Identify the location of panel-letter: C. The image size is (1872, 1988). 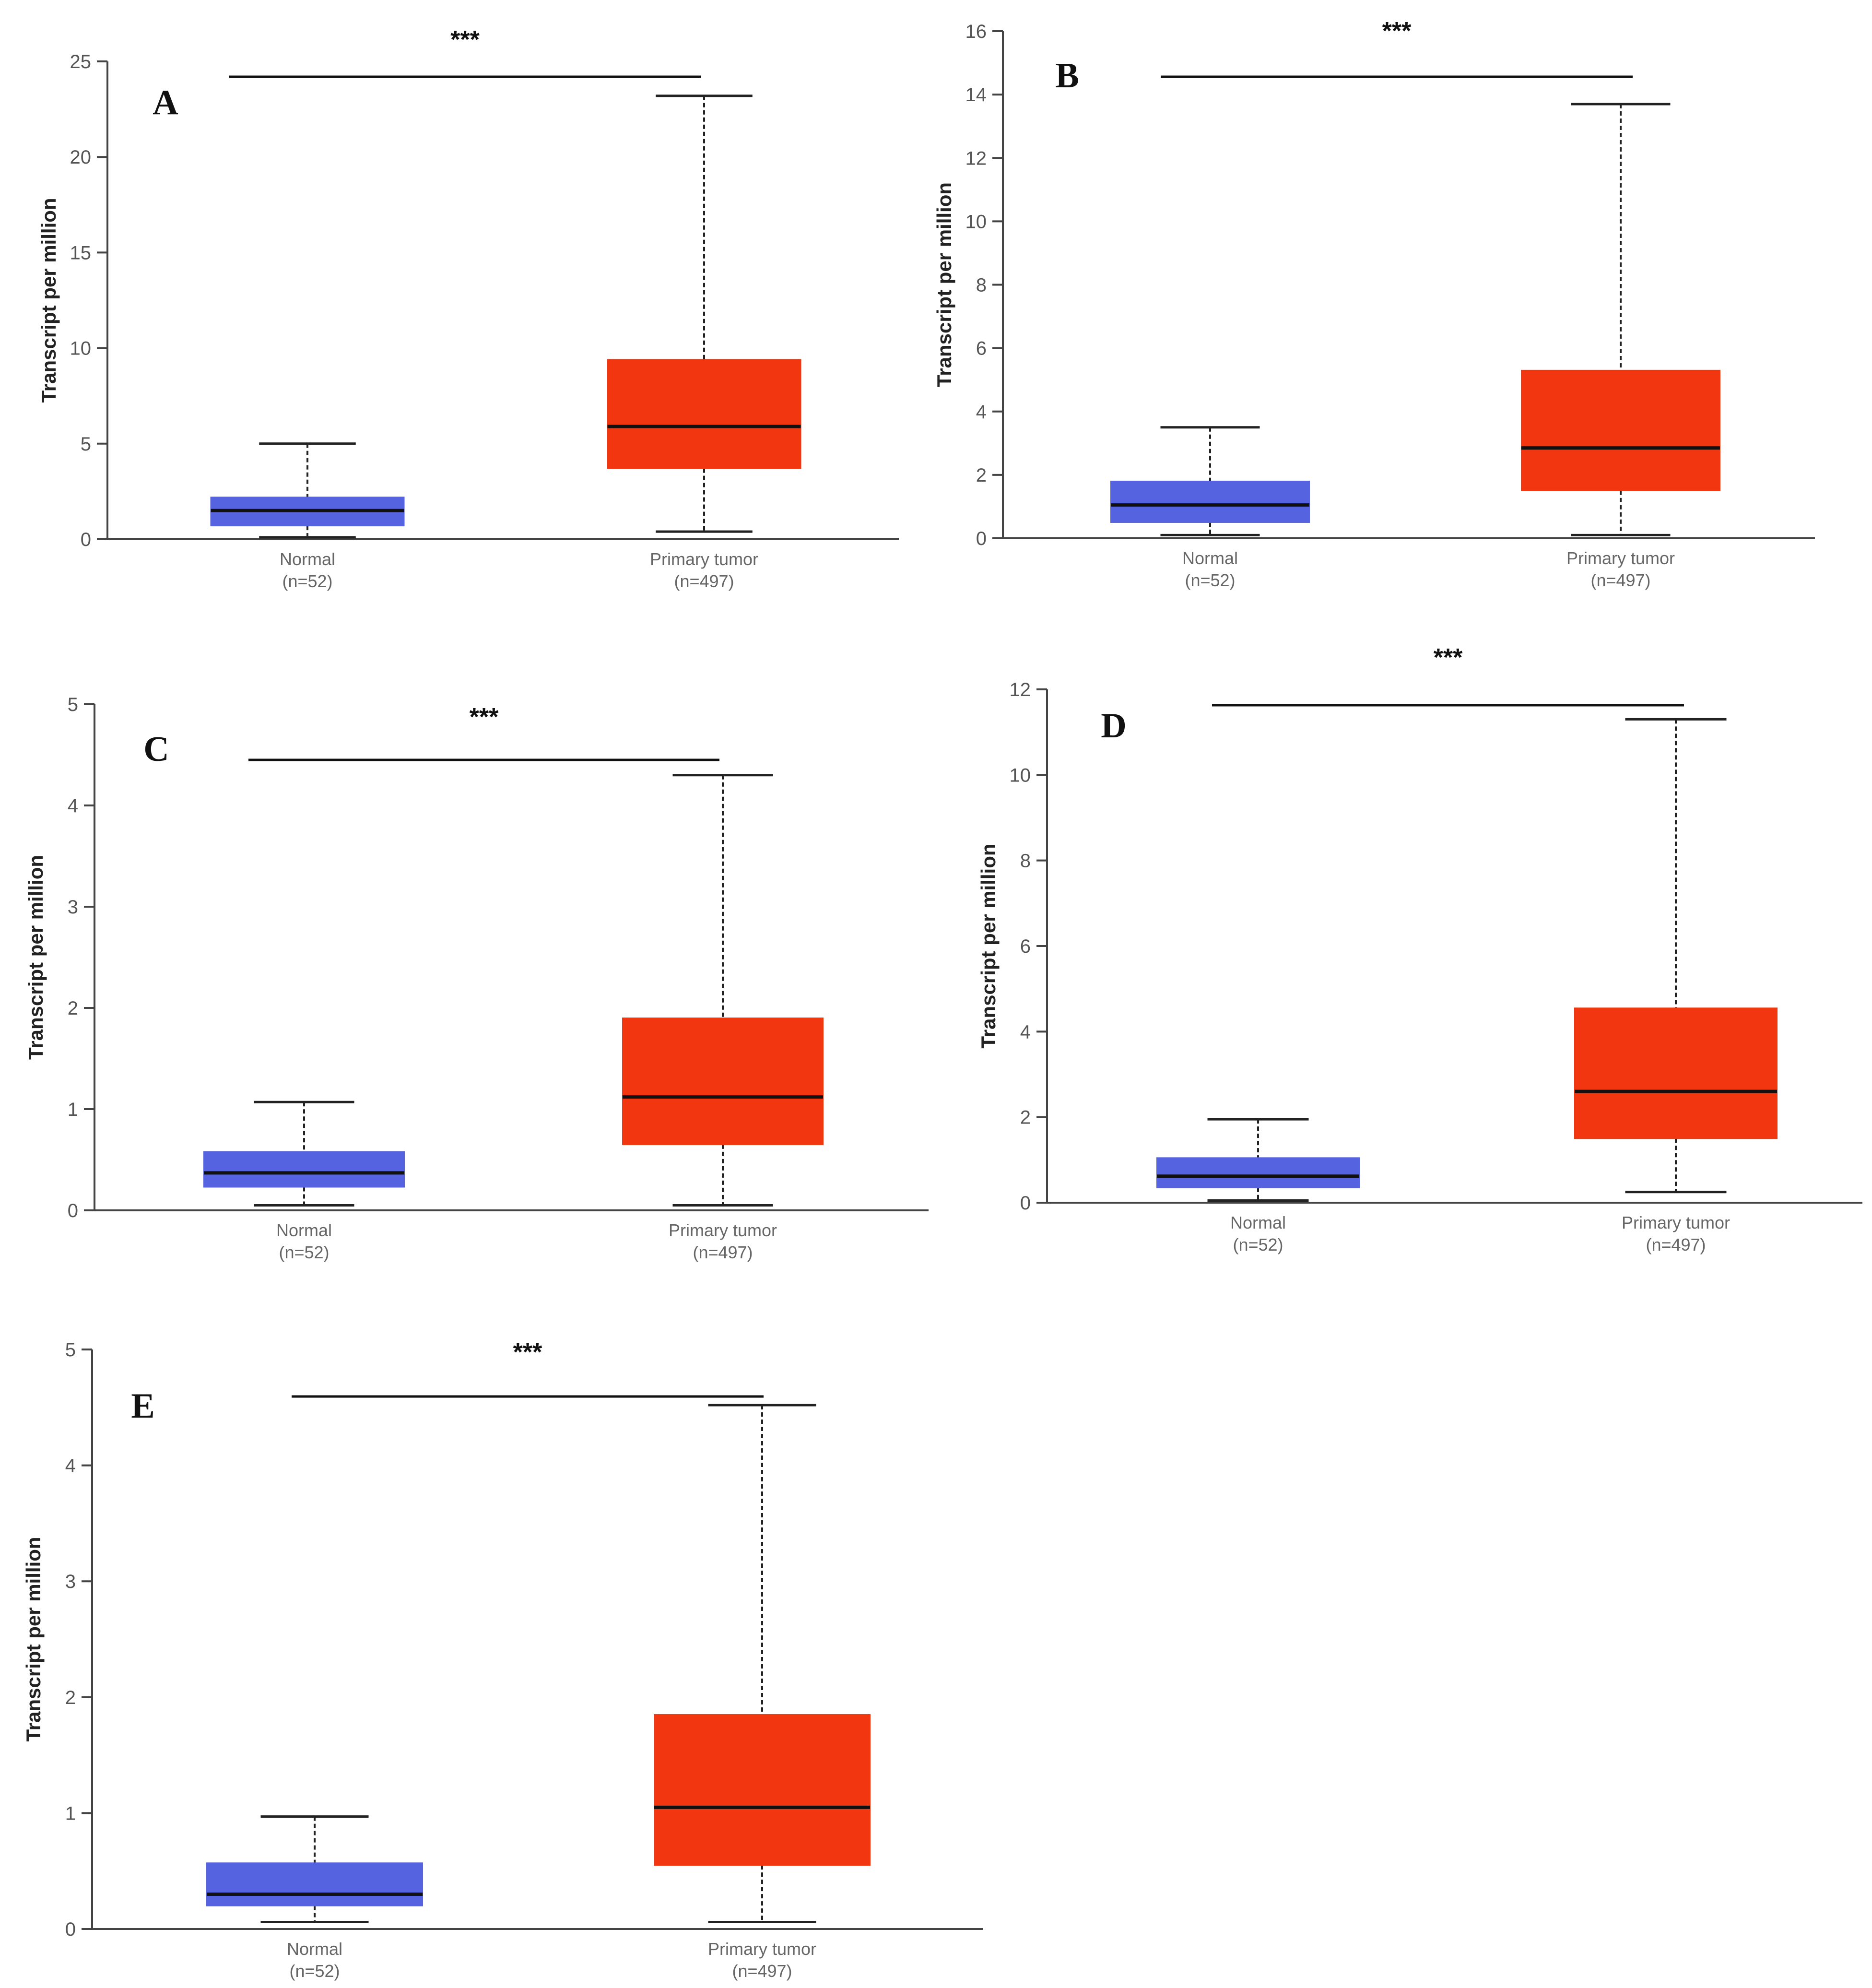
(156, 749).